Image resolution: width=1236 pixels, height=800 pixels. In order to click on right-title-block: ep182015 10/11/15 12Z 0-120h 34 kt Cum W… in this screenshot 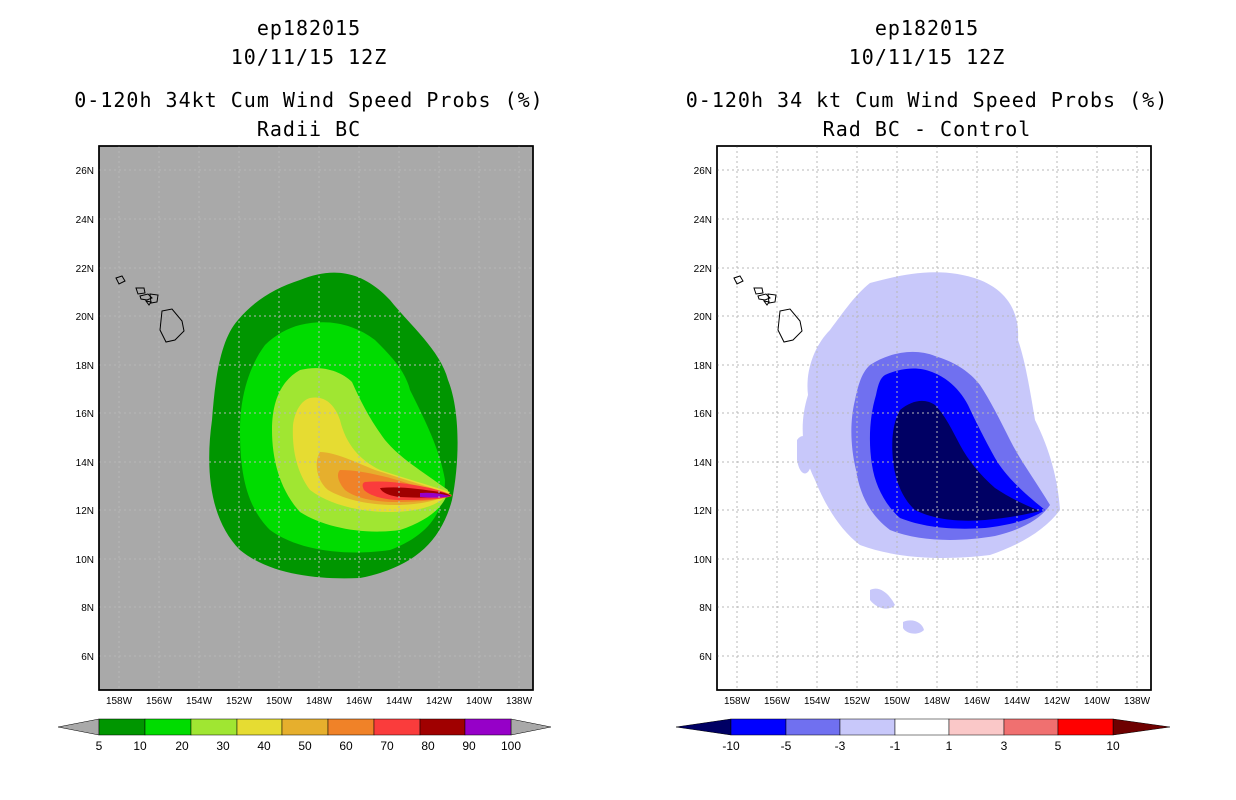, I will do `click(927, 79)`.